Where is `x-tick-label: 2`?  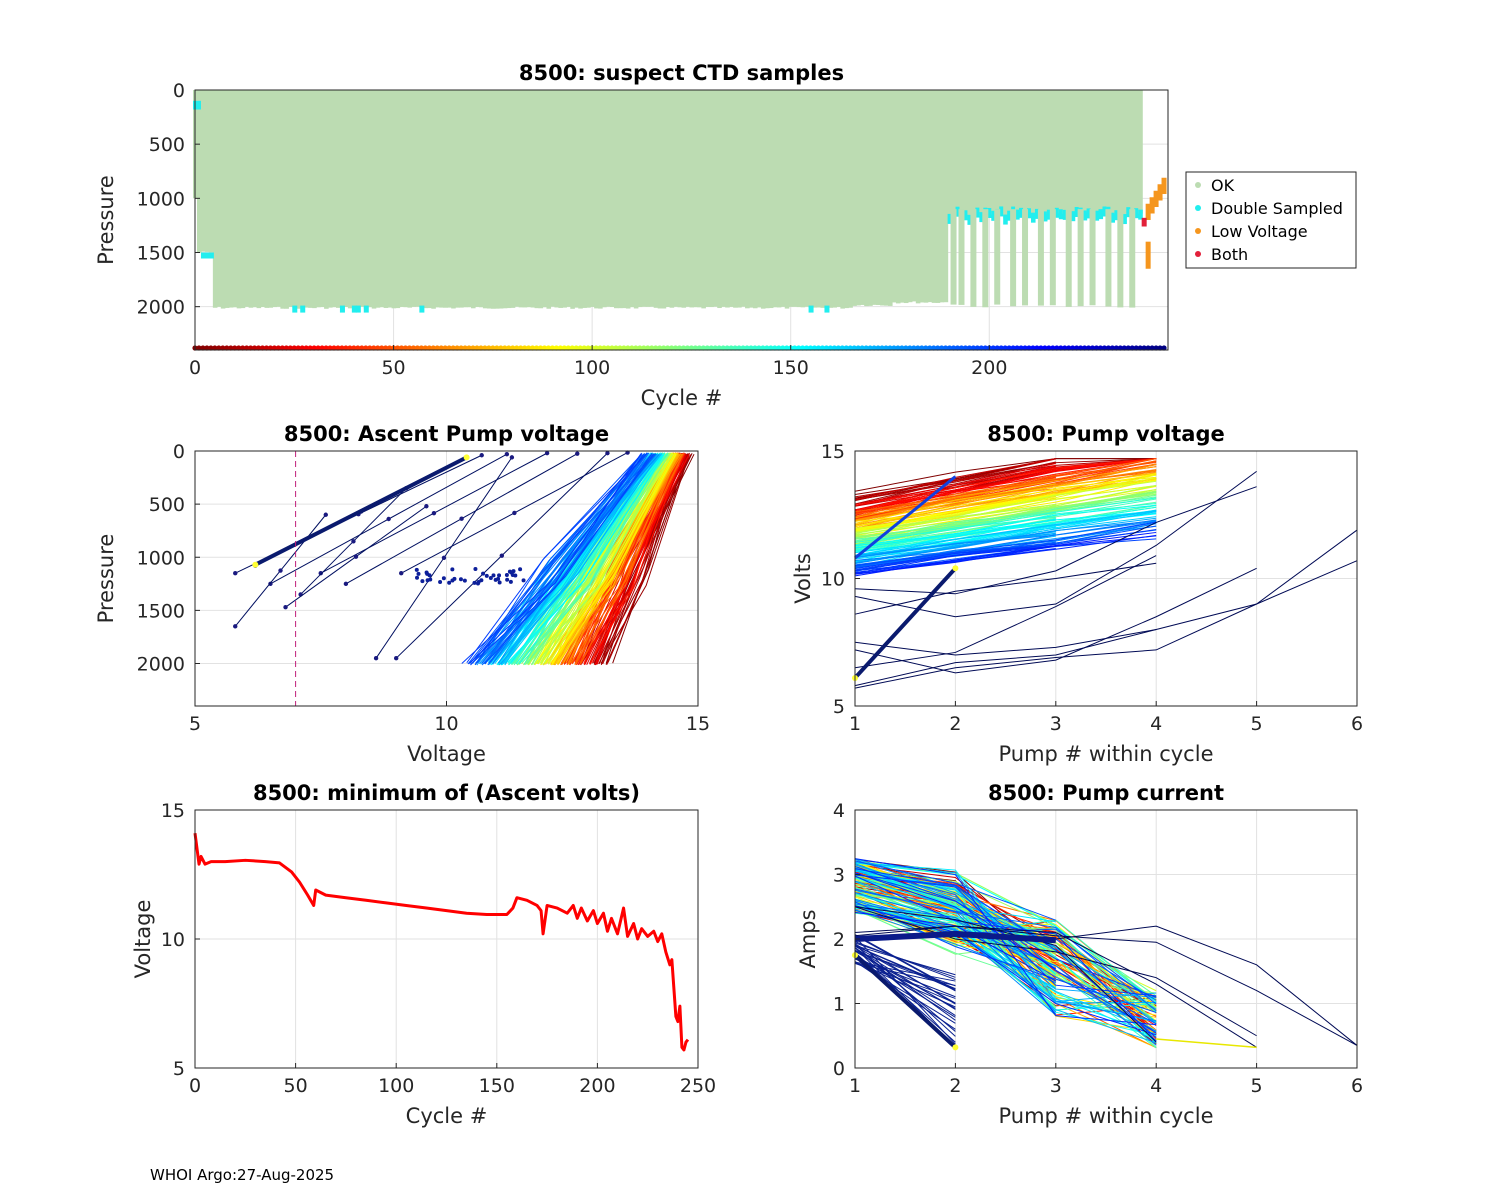
x-tick-label: 2 is located at coordinates (955, 724).